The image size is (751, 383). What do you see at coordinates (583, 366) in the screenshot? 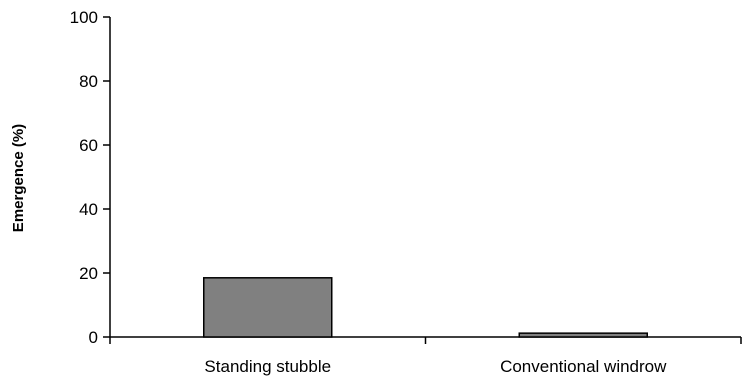
I see `x-category-label: Conventional windrow` at bounding box center [583, 366].